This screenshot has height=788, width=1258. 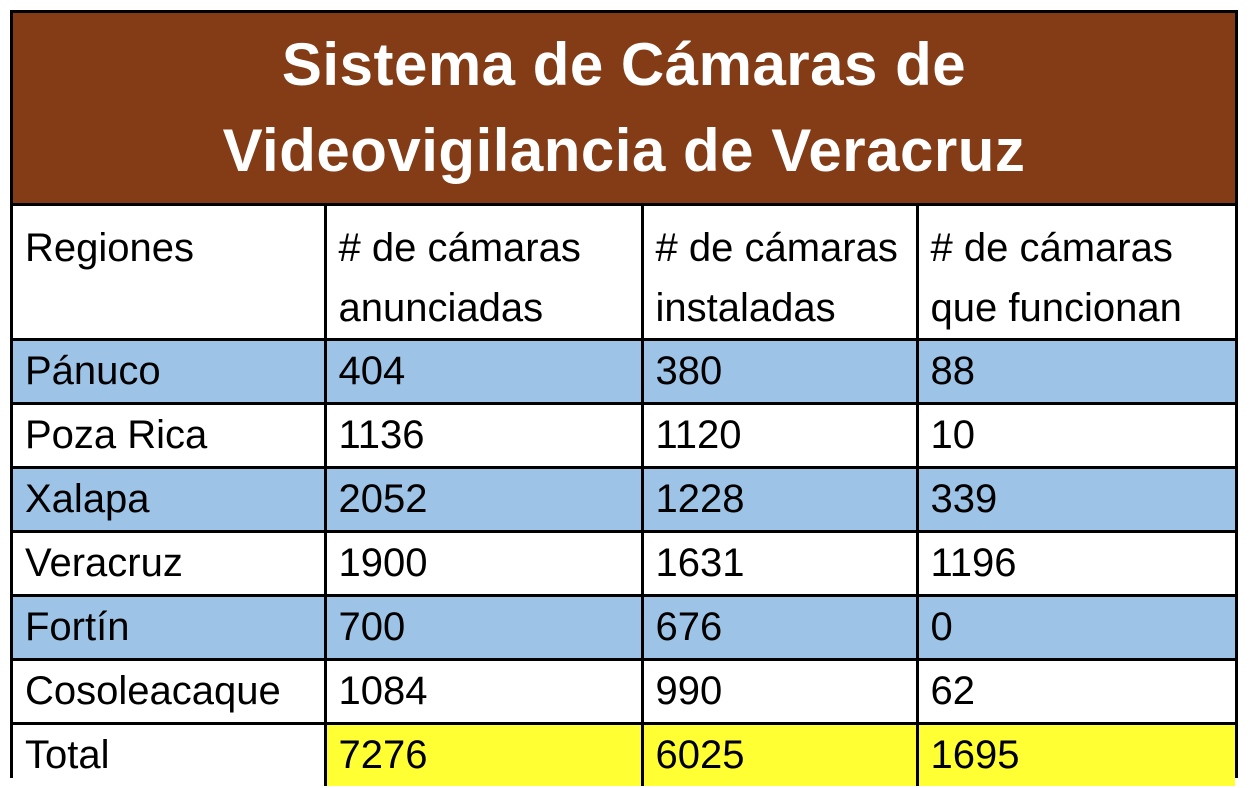 I want to click on installed-cell: 676, so click(x=779, y=627).